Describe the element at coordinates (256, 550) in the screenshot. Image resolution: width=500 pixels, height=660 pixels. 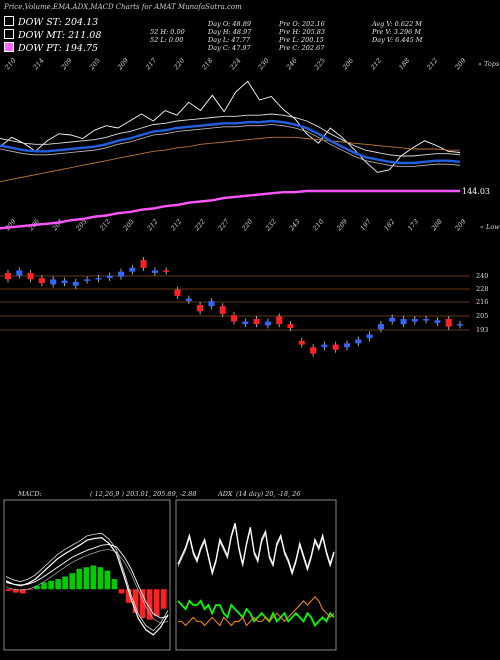
I see `adx-line` at that location.